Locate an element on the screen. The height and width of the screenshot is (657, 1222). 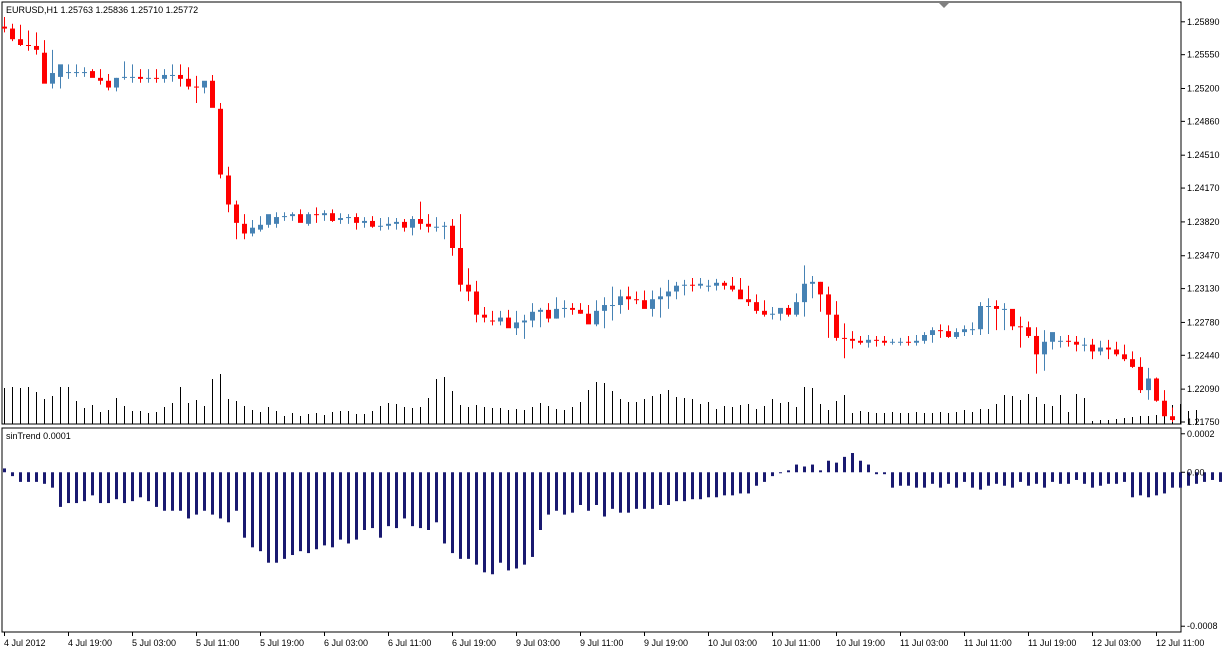
time-tick-label: 10 Jul 19:00 is located at coordinates (860, 643).